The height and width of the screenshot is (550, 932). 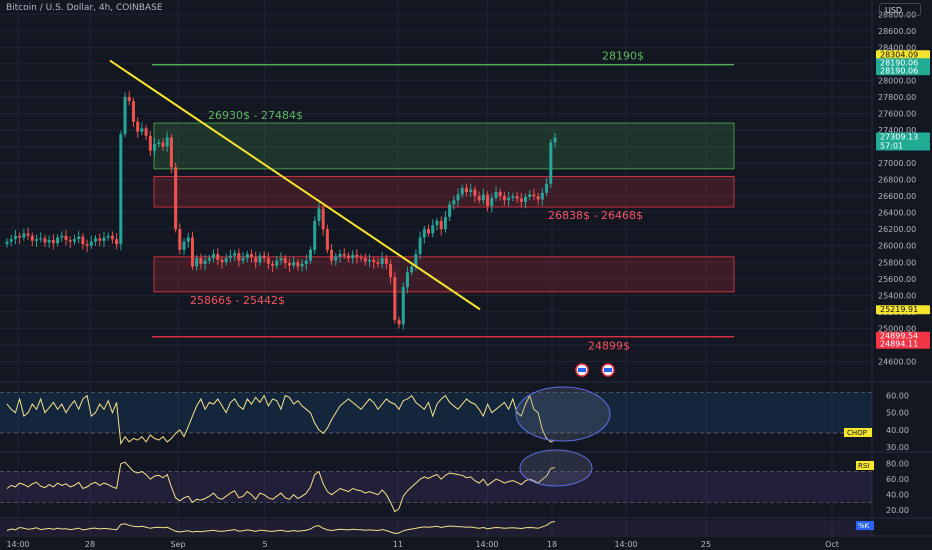 I want to click on level-label: 24899$, so click(x=609, y=346).